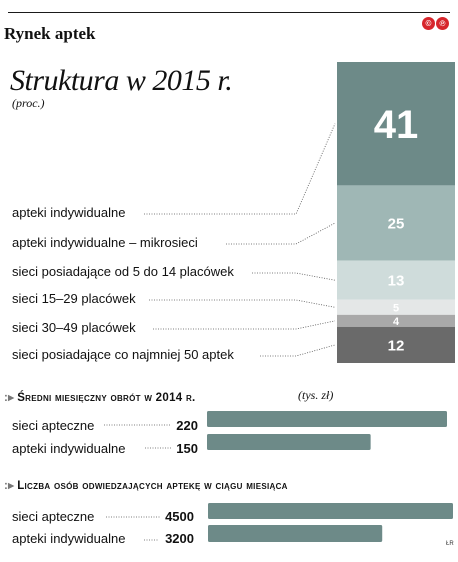 The height and width of the screenshot is (562, 458). Describe the element at coordinates (428, 23) in the screenshot. I see `brand-logo-c: ©` at that location.